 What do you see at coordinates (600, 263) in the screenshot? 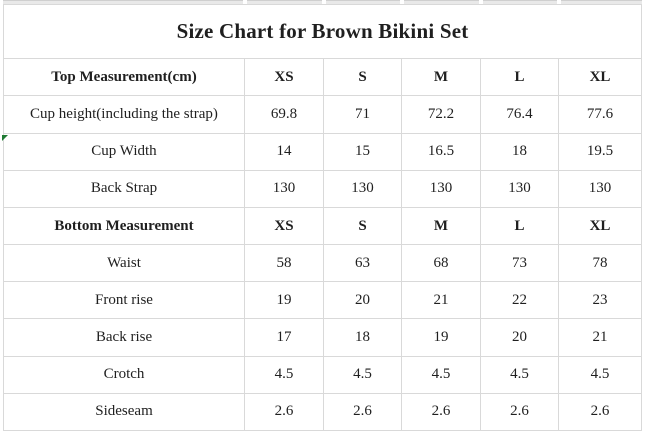
I see `table-cell: 78` at bounding box center [600, 263].